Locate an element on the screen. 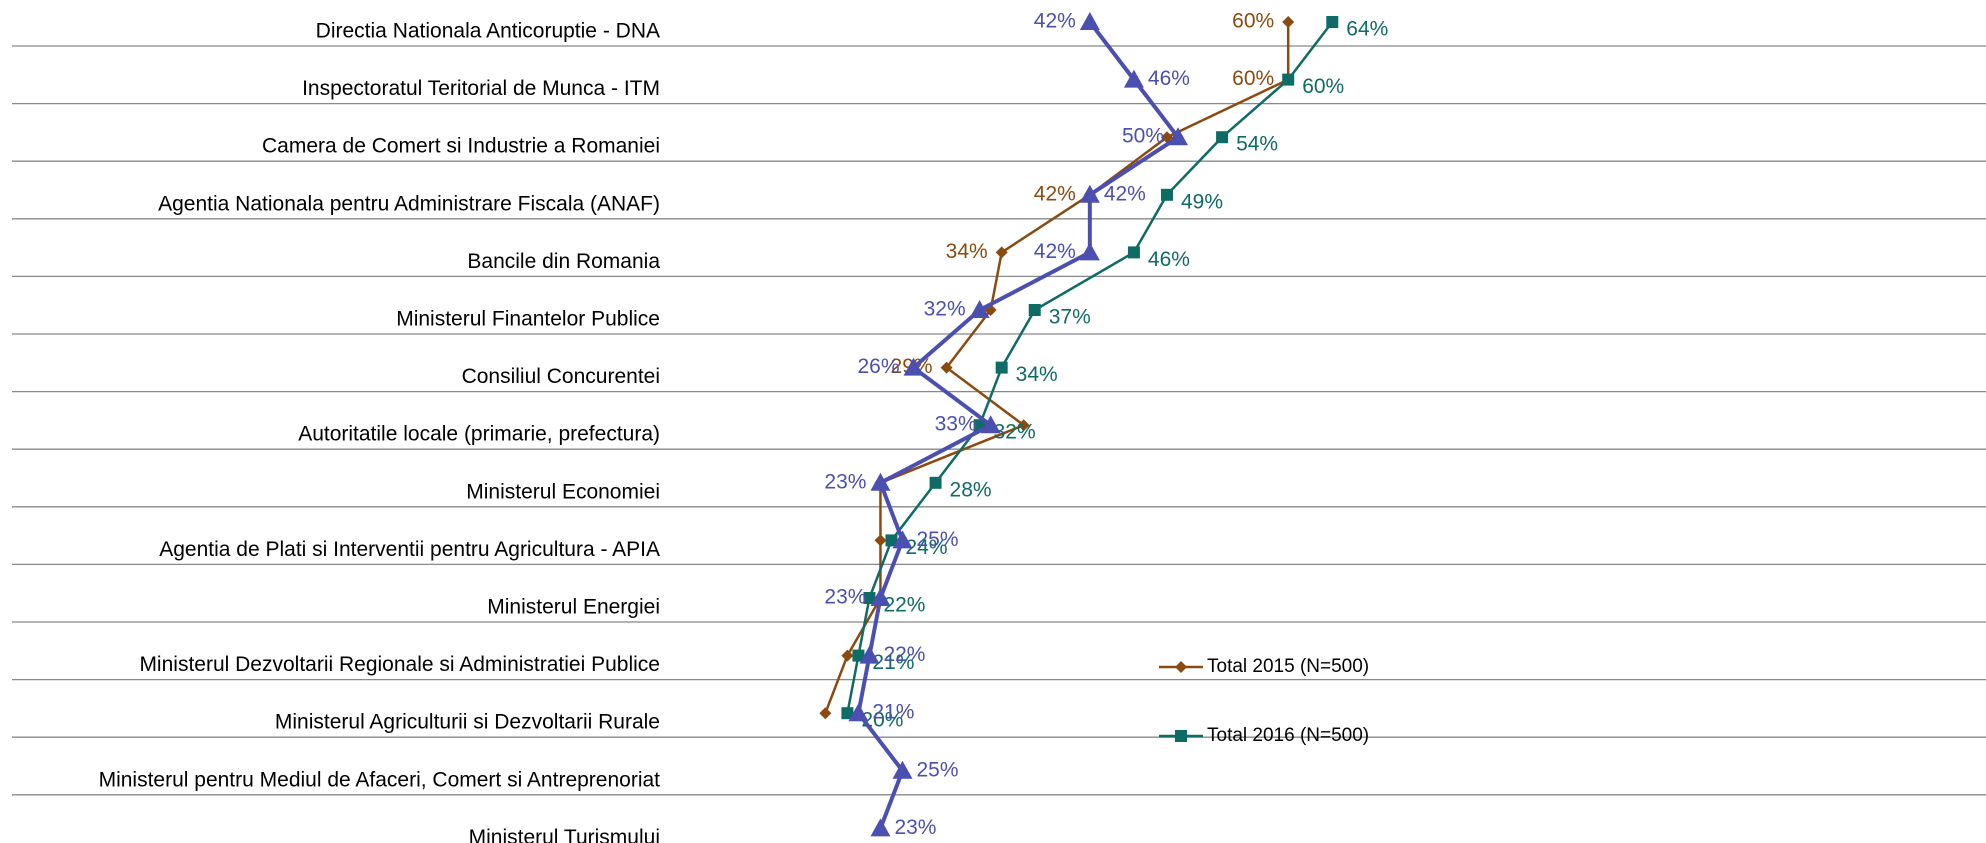 The height and width of the screenshot is (843, 1986). value-label: 49% is located at coordinates (1202, 201).